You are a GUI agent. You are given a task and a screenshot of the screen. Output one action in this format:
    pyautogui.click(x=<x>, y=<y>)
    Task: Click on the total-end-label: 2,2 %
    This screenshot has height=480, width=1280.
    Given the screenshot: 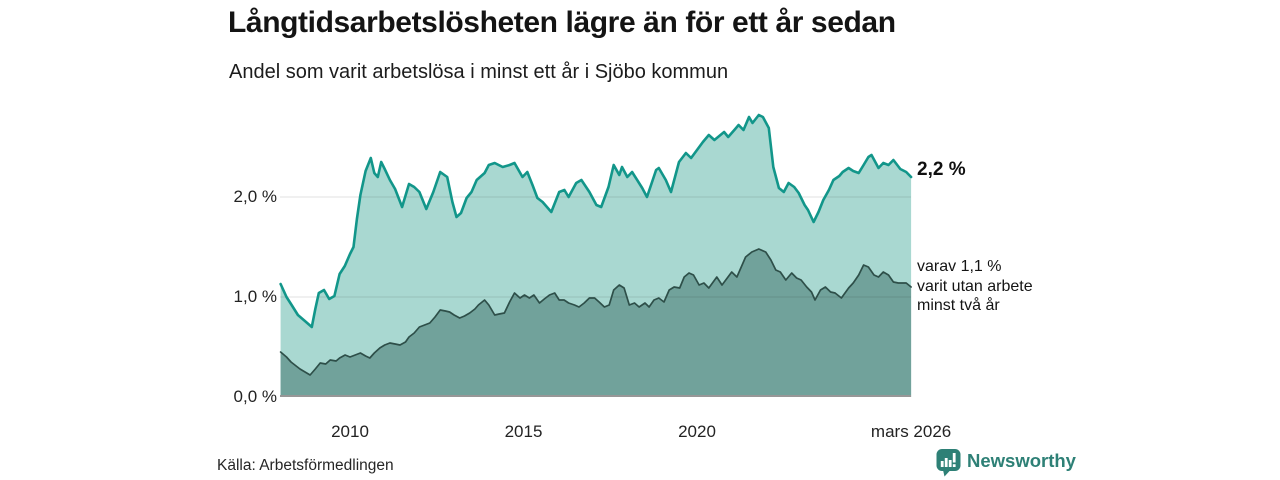 What is the action you would take?
    pyautogui.click(x=941, y=169)
    